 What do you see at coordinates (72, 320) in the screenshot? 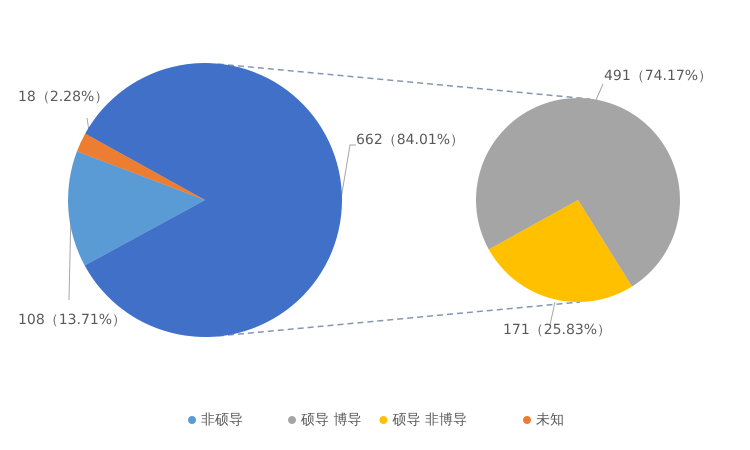
I see `data-label: 108（13.71%）` at bounding box center [72, 320].